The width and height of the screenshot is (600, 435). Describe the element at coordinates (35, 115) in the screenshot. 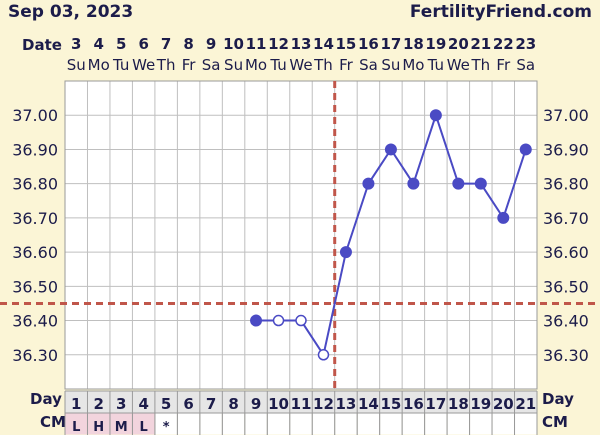

I see `y-tick-label-left: 37.00` at that location.